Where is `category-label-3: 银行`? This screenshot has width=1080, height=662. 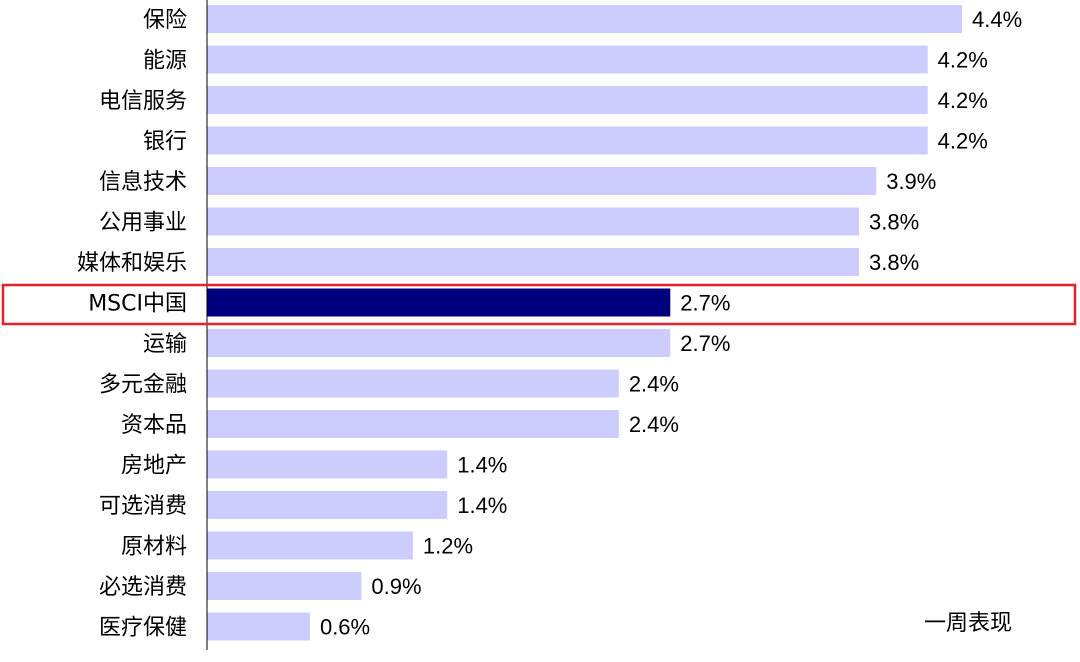
category-label-3: 银行 is located at coordinates (165, 142).